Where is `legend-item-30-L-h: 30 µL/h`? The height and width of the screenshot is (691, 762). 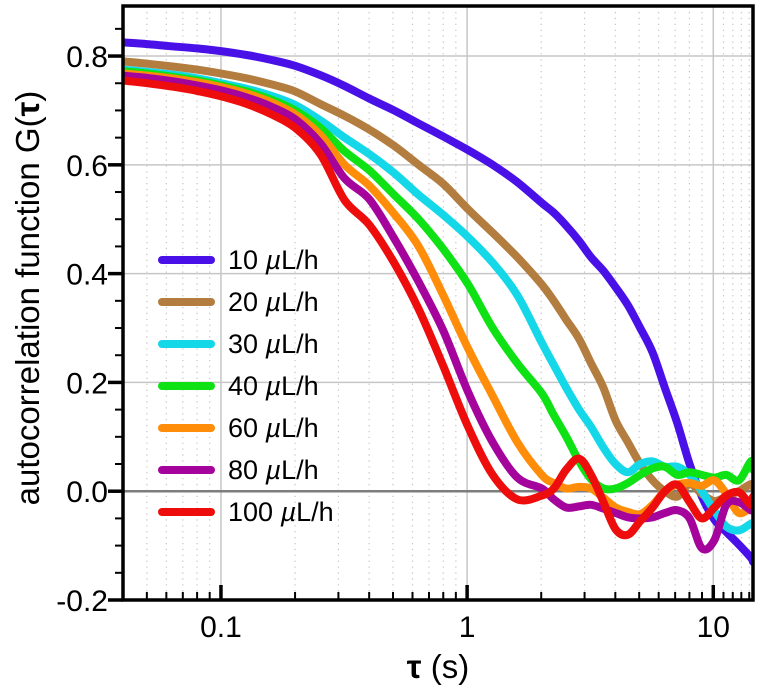
legend-item-30-L-h: 30 µL/h is located at coordinates (246, 344).